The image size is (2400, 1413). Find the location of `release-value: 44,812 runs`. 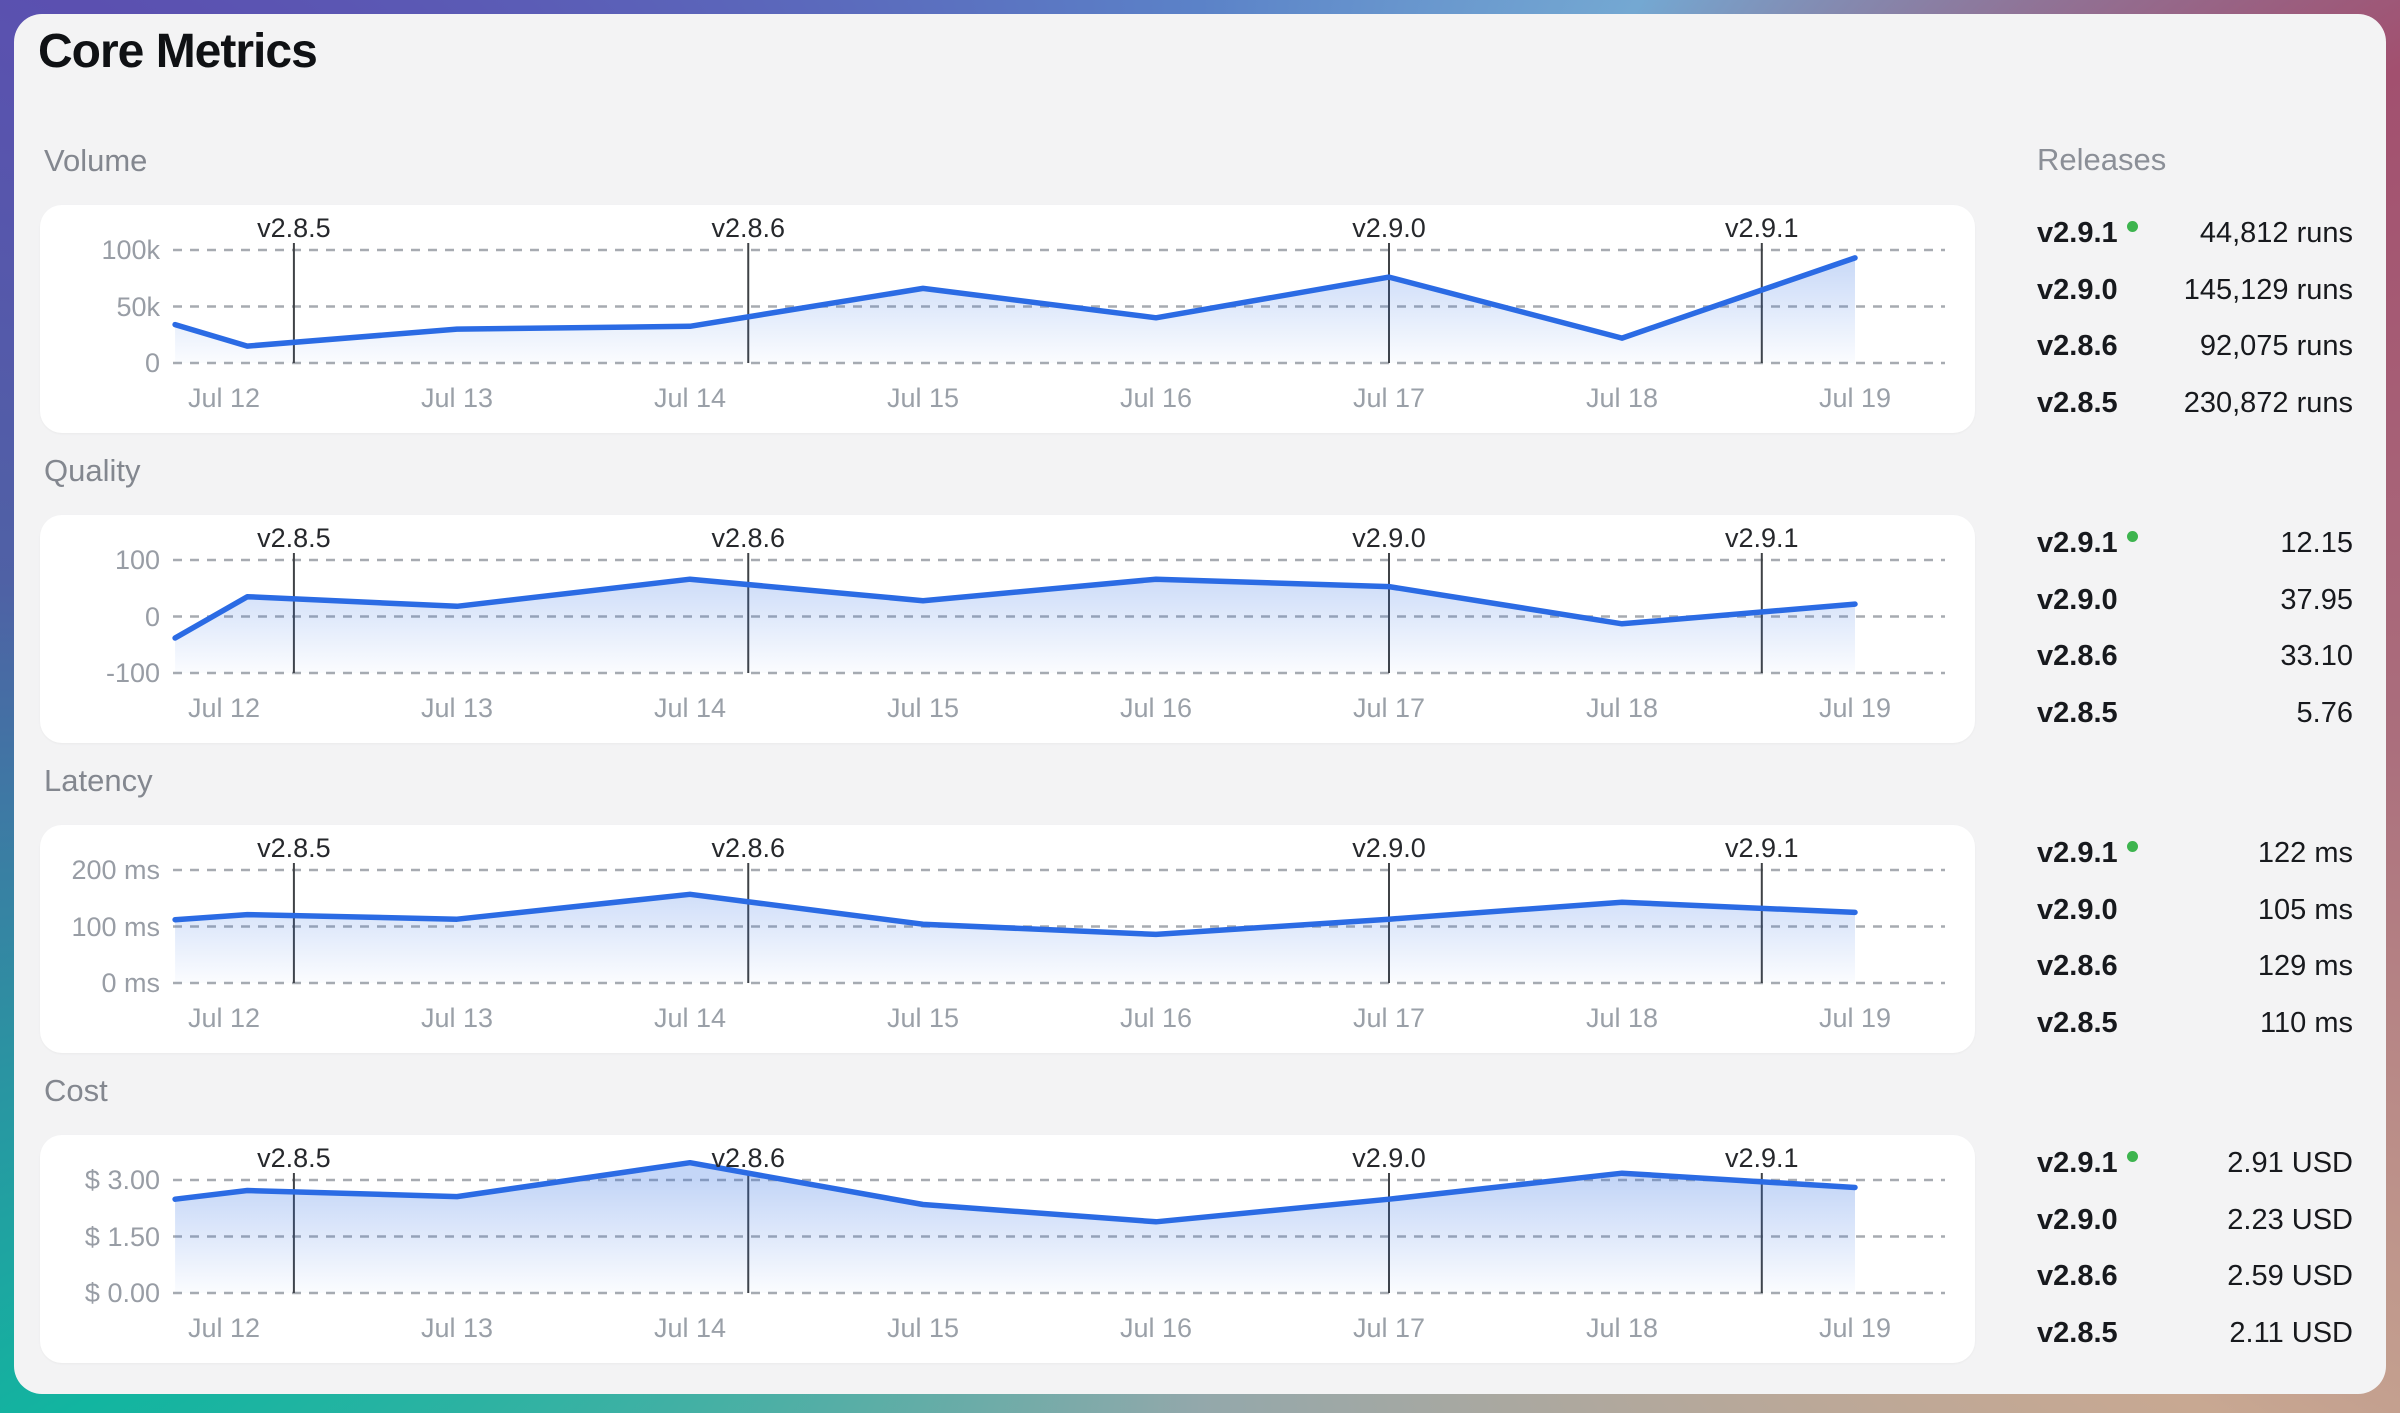

release-value: 44,812 runs is located at coordinates (2276, 233).